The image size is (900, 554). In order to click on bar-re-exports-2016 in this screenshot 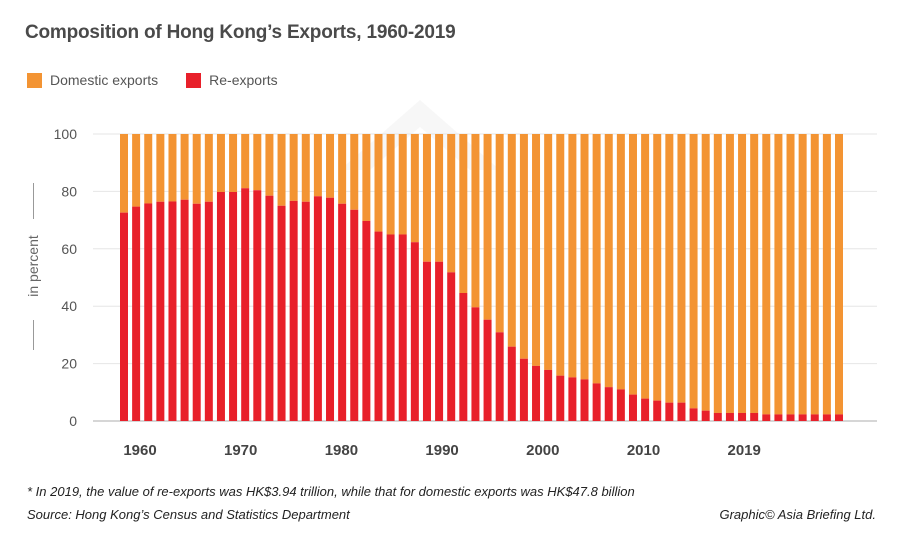, I will do `click(802, 417)`.